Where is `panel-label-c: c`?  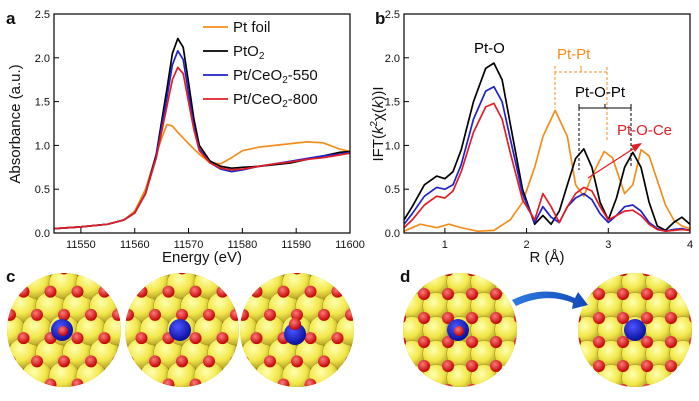
panel-label-c: c is located at coordinates (10, 276).